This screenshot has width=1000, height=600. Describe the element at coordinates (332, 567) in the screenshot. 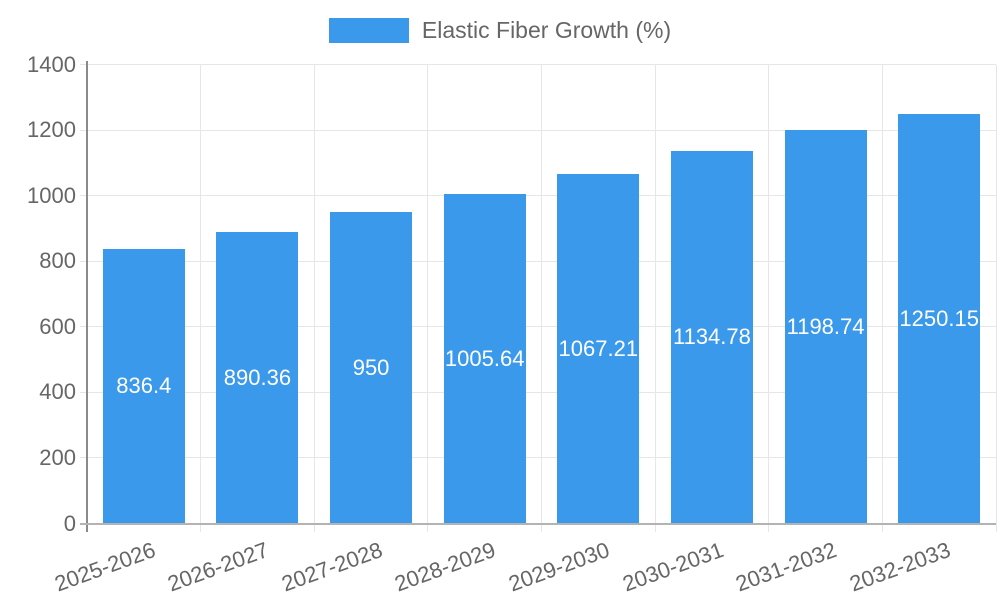

I see `x-tick-label: 2027-2028` at that location.